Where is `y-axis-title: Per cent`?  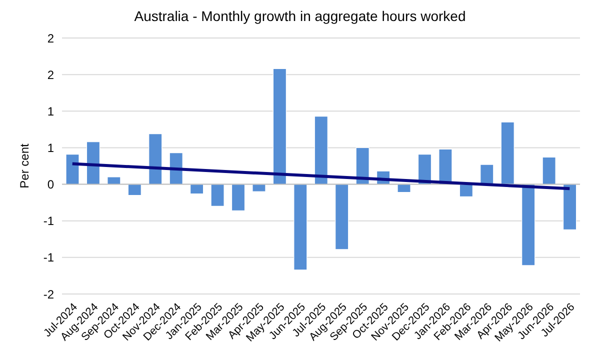 y-axis-title: Per cent is located at coordinates (24, 165).